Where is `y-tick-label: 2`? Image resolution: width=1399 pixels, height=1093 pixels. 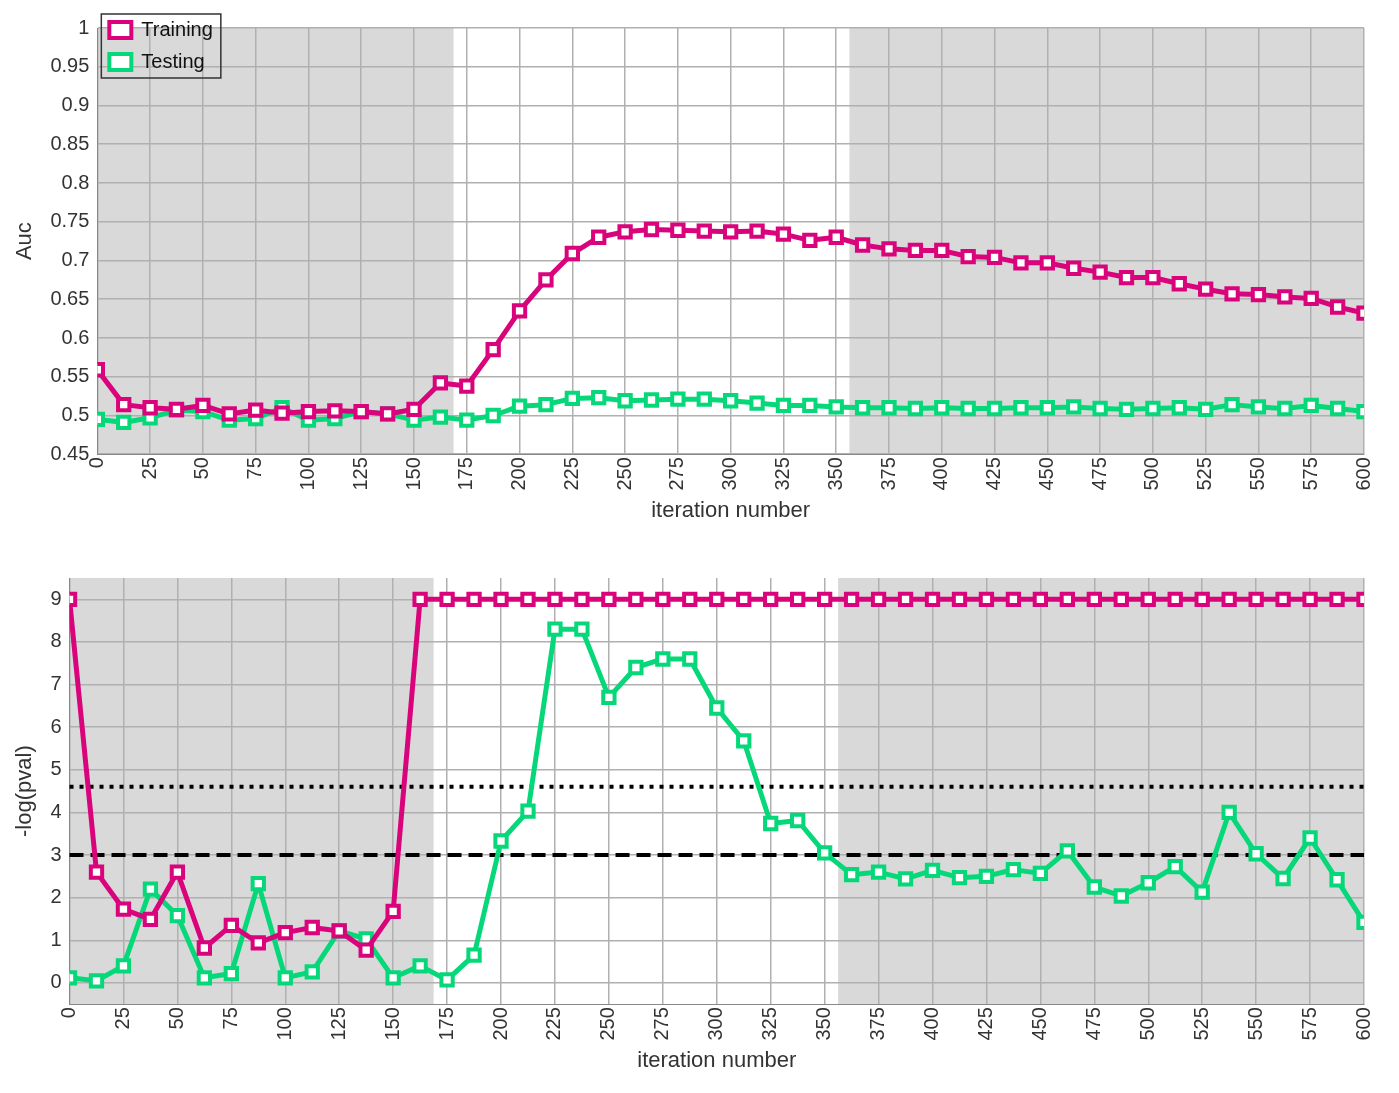 y-tick-label: 2 is located at coordinates (56, 896).